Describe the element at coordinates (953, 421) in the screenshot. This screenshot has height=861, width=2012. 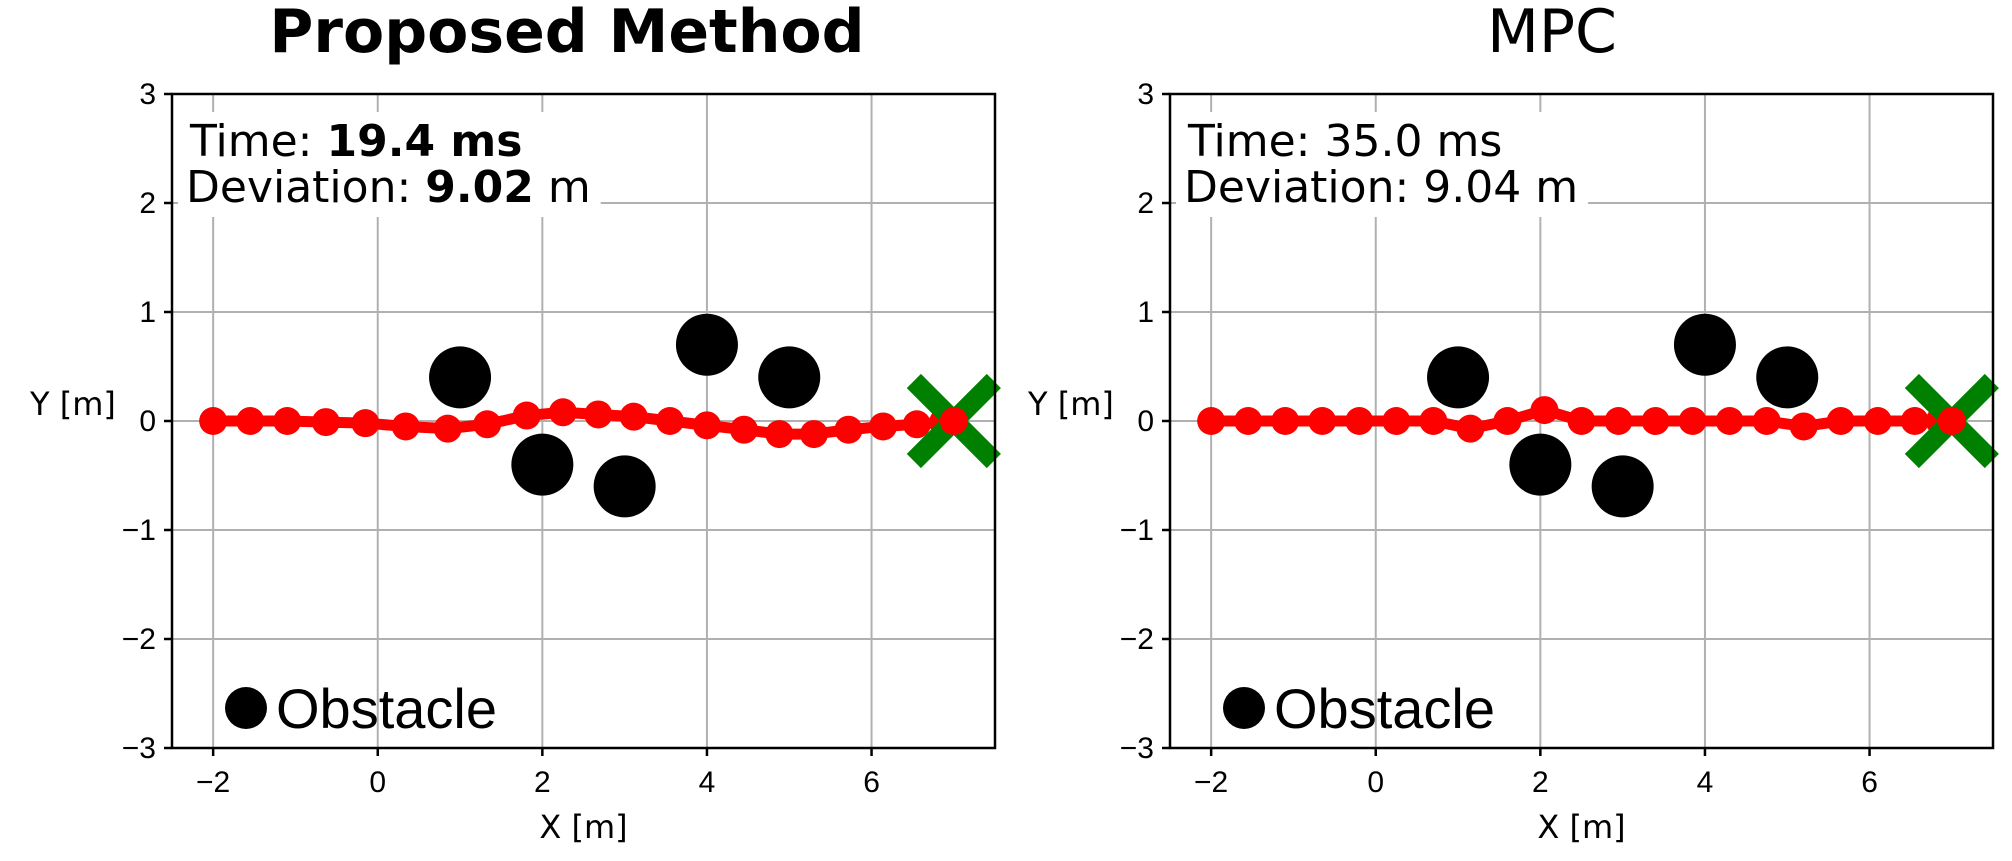
I see `trajectory-point-end` at that location.